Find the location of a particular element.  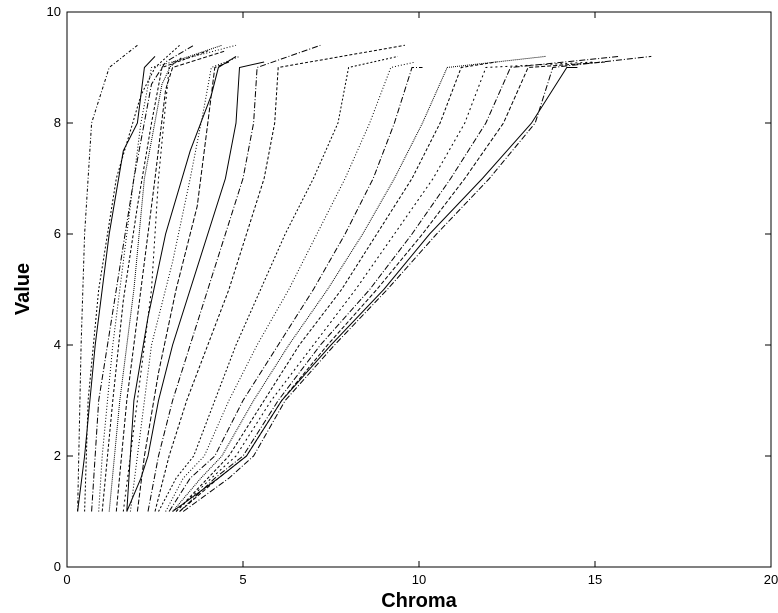

x-tick-label: 20 is located at coordinates (771, 579).